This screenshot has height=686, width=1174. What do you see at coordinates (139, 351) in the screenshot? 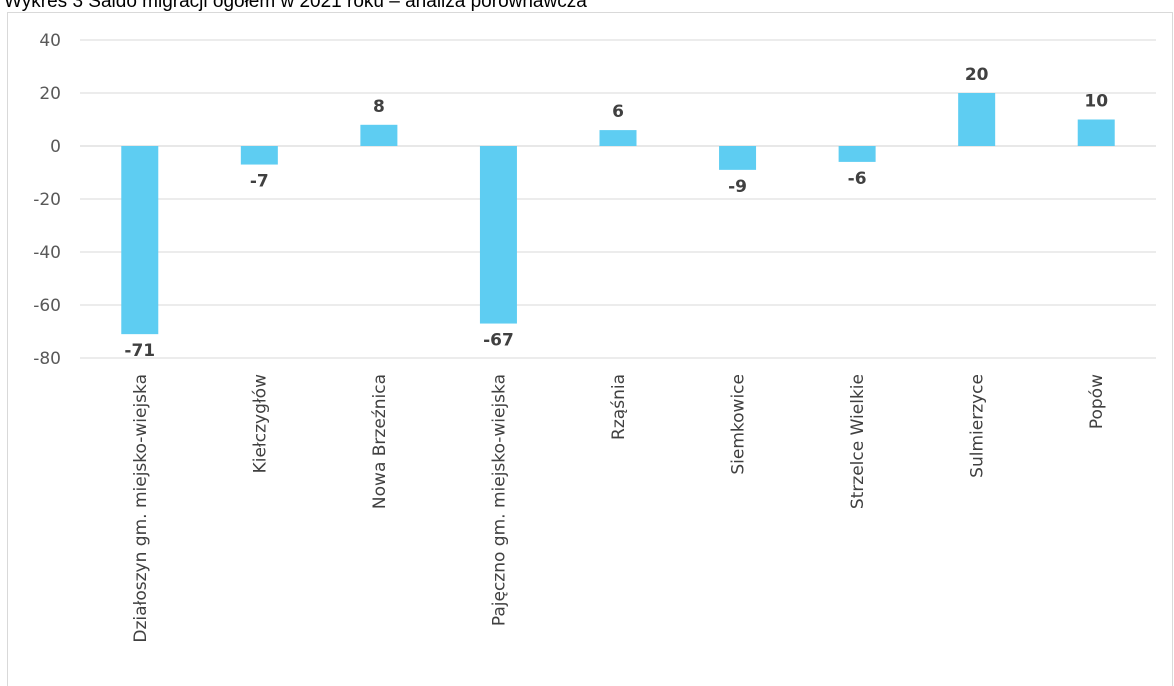
I see `data-label: -71` at bounding box center [139, 351].